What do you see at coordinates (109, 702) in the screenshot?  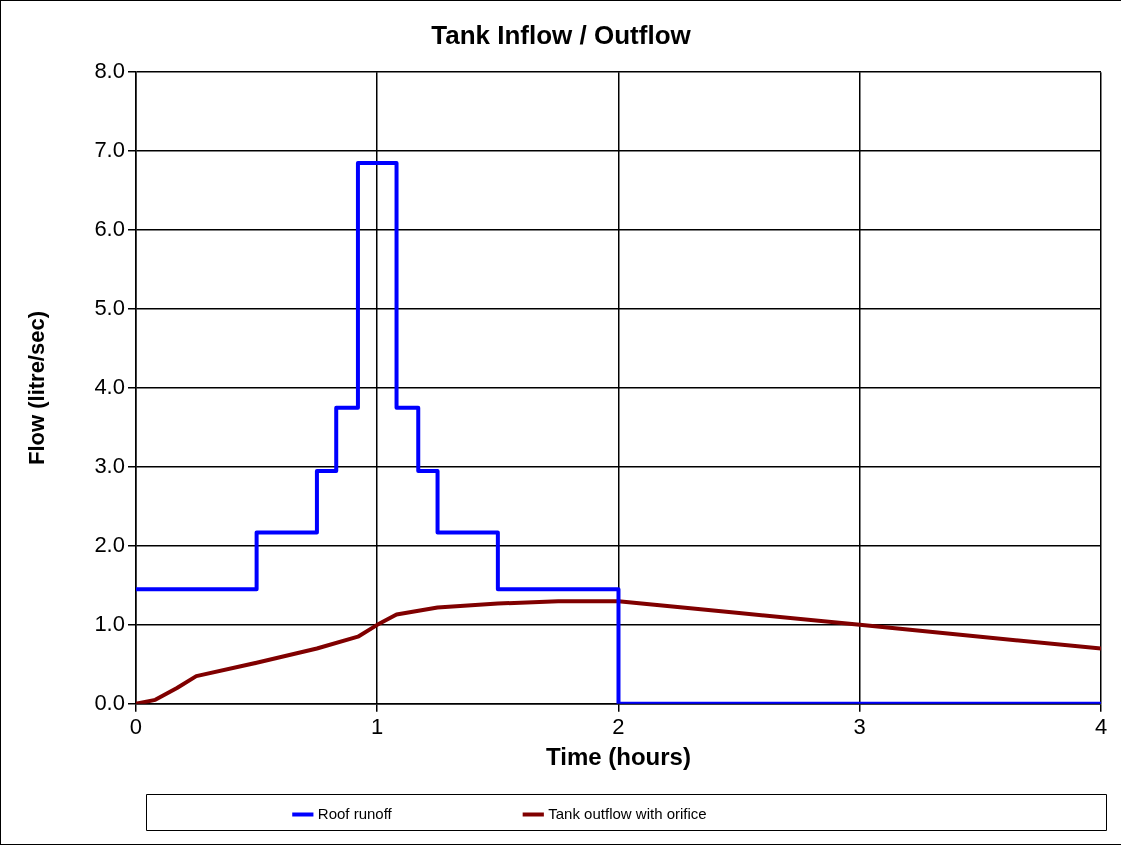 I see `y-tick-label: 0.0` at bounding box center [109, 702].